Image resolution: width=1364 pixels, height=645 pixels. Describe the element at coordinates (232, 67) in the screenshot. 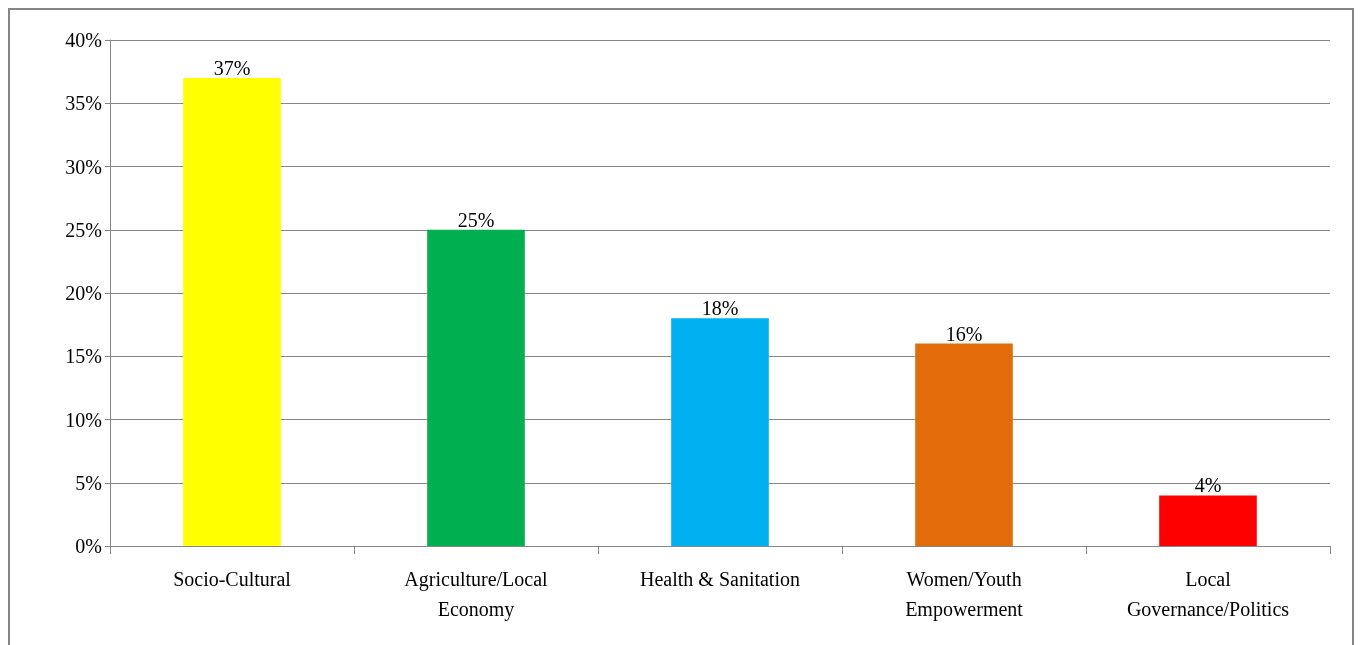

I see `data-label: 37%` at that location.